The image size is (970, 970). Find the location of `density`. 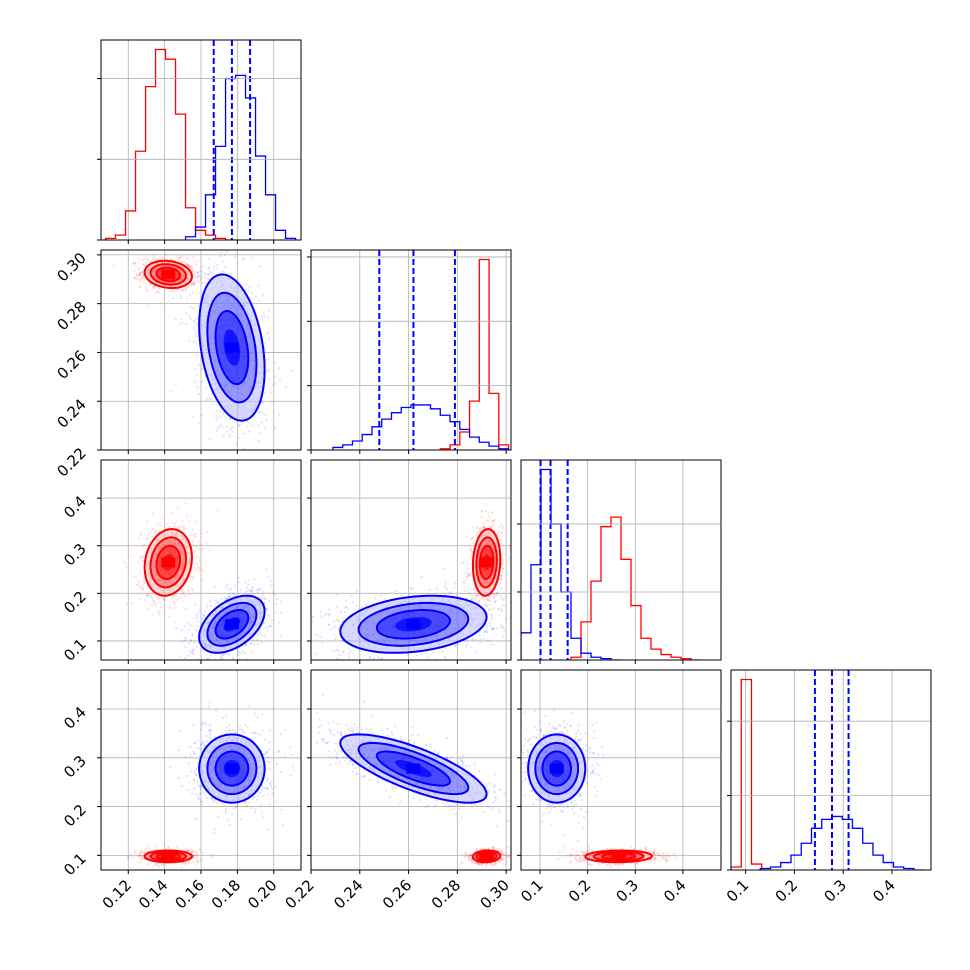

density is located at coordinates (203, 585).